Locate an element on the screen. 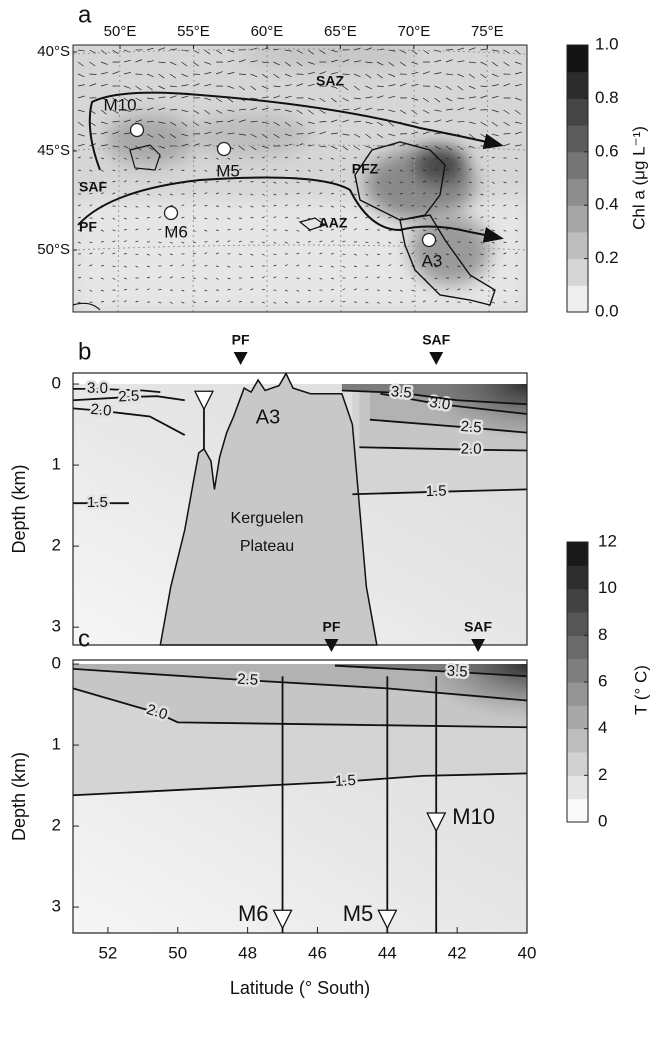 This screenshot has height=1053, width=667. colorbar-label: T (° C) is located at coordinates (640, 690).